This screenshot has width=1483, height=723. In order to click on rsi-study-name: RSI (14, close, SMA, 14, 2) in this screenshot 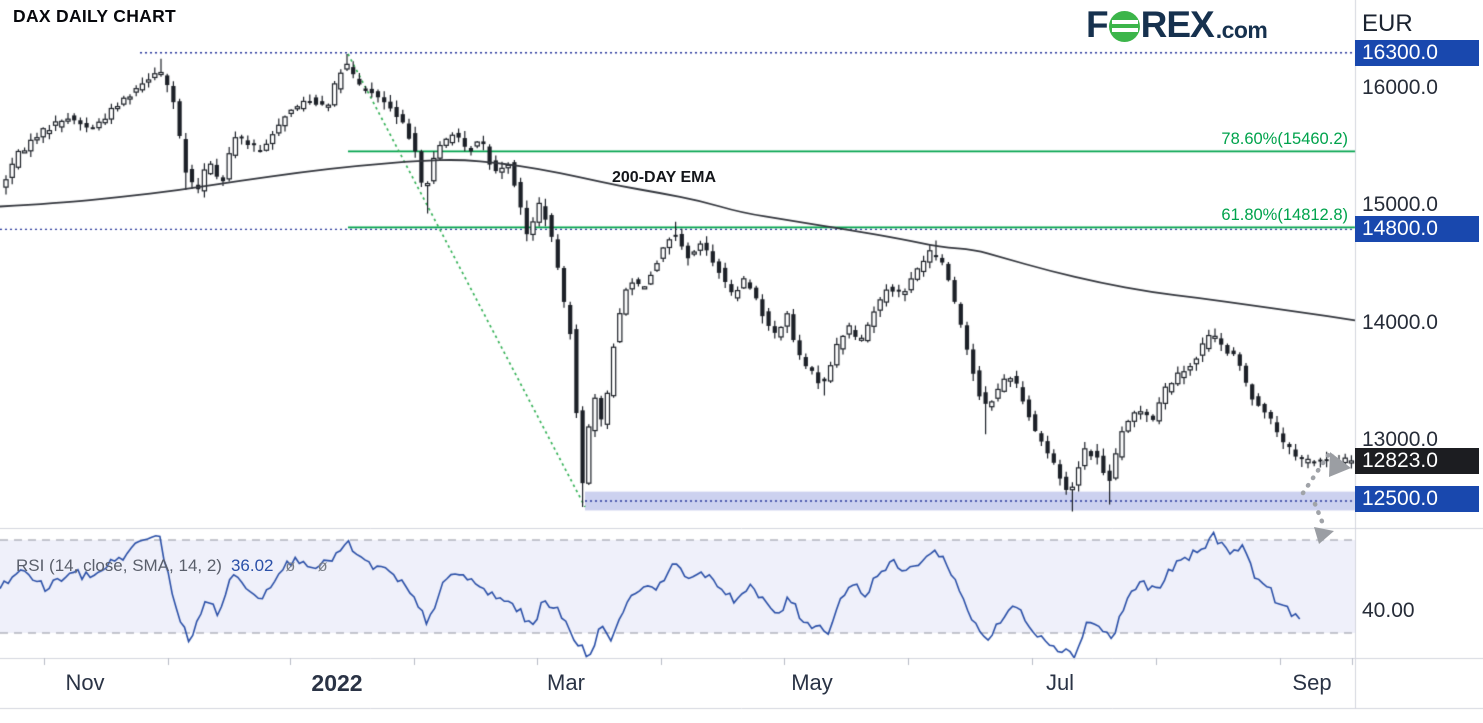, I will do `click(119, 565)`.